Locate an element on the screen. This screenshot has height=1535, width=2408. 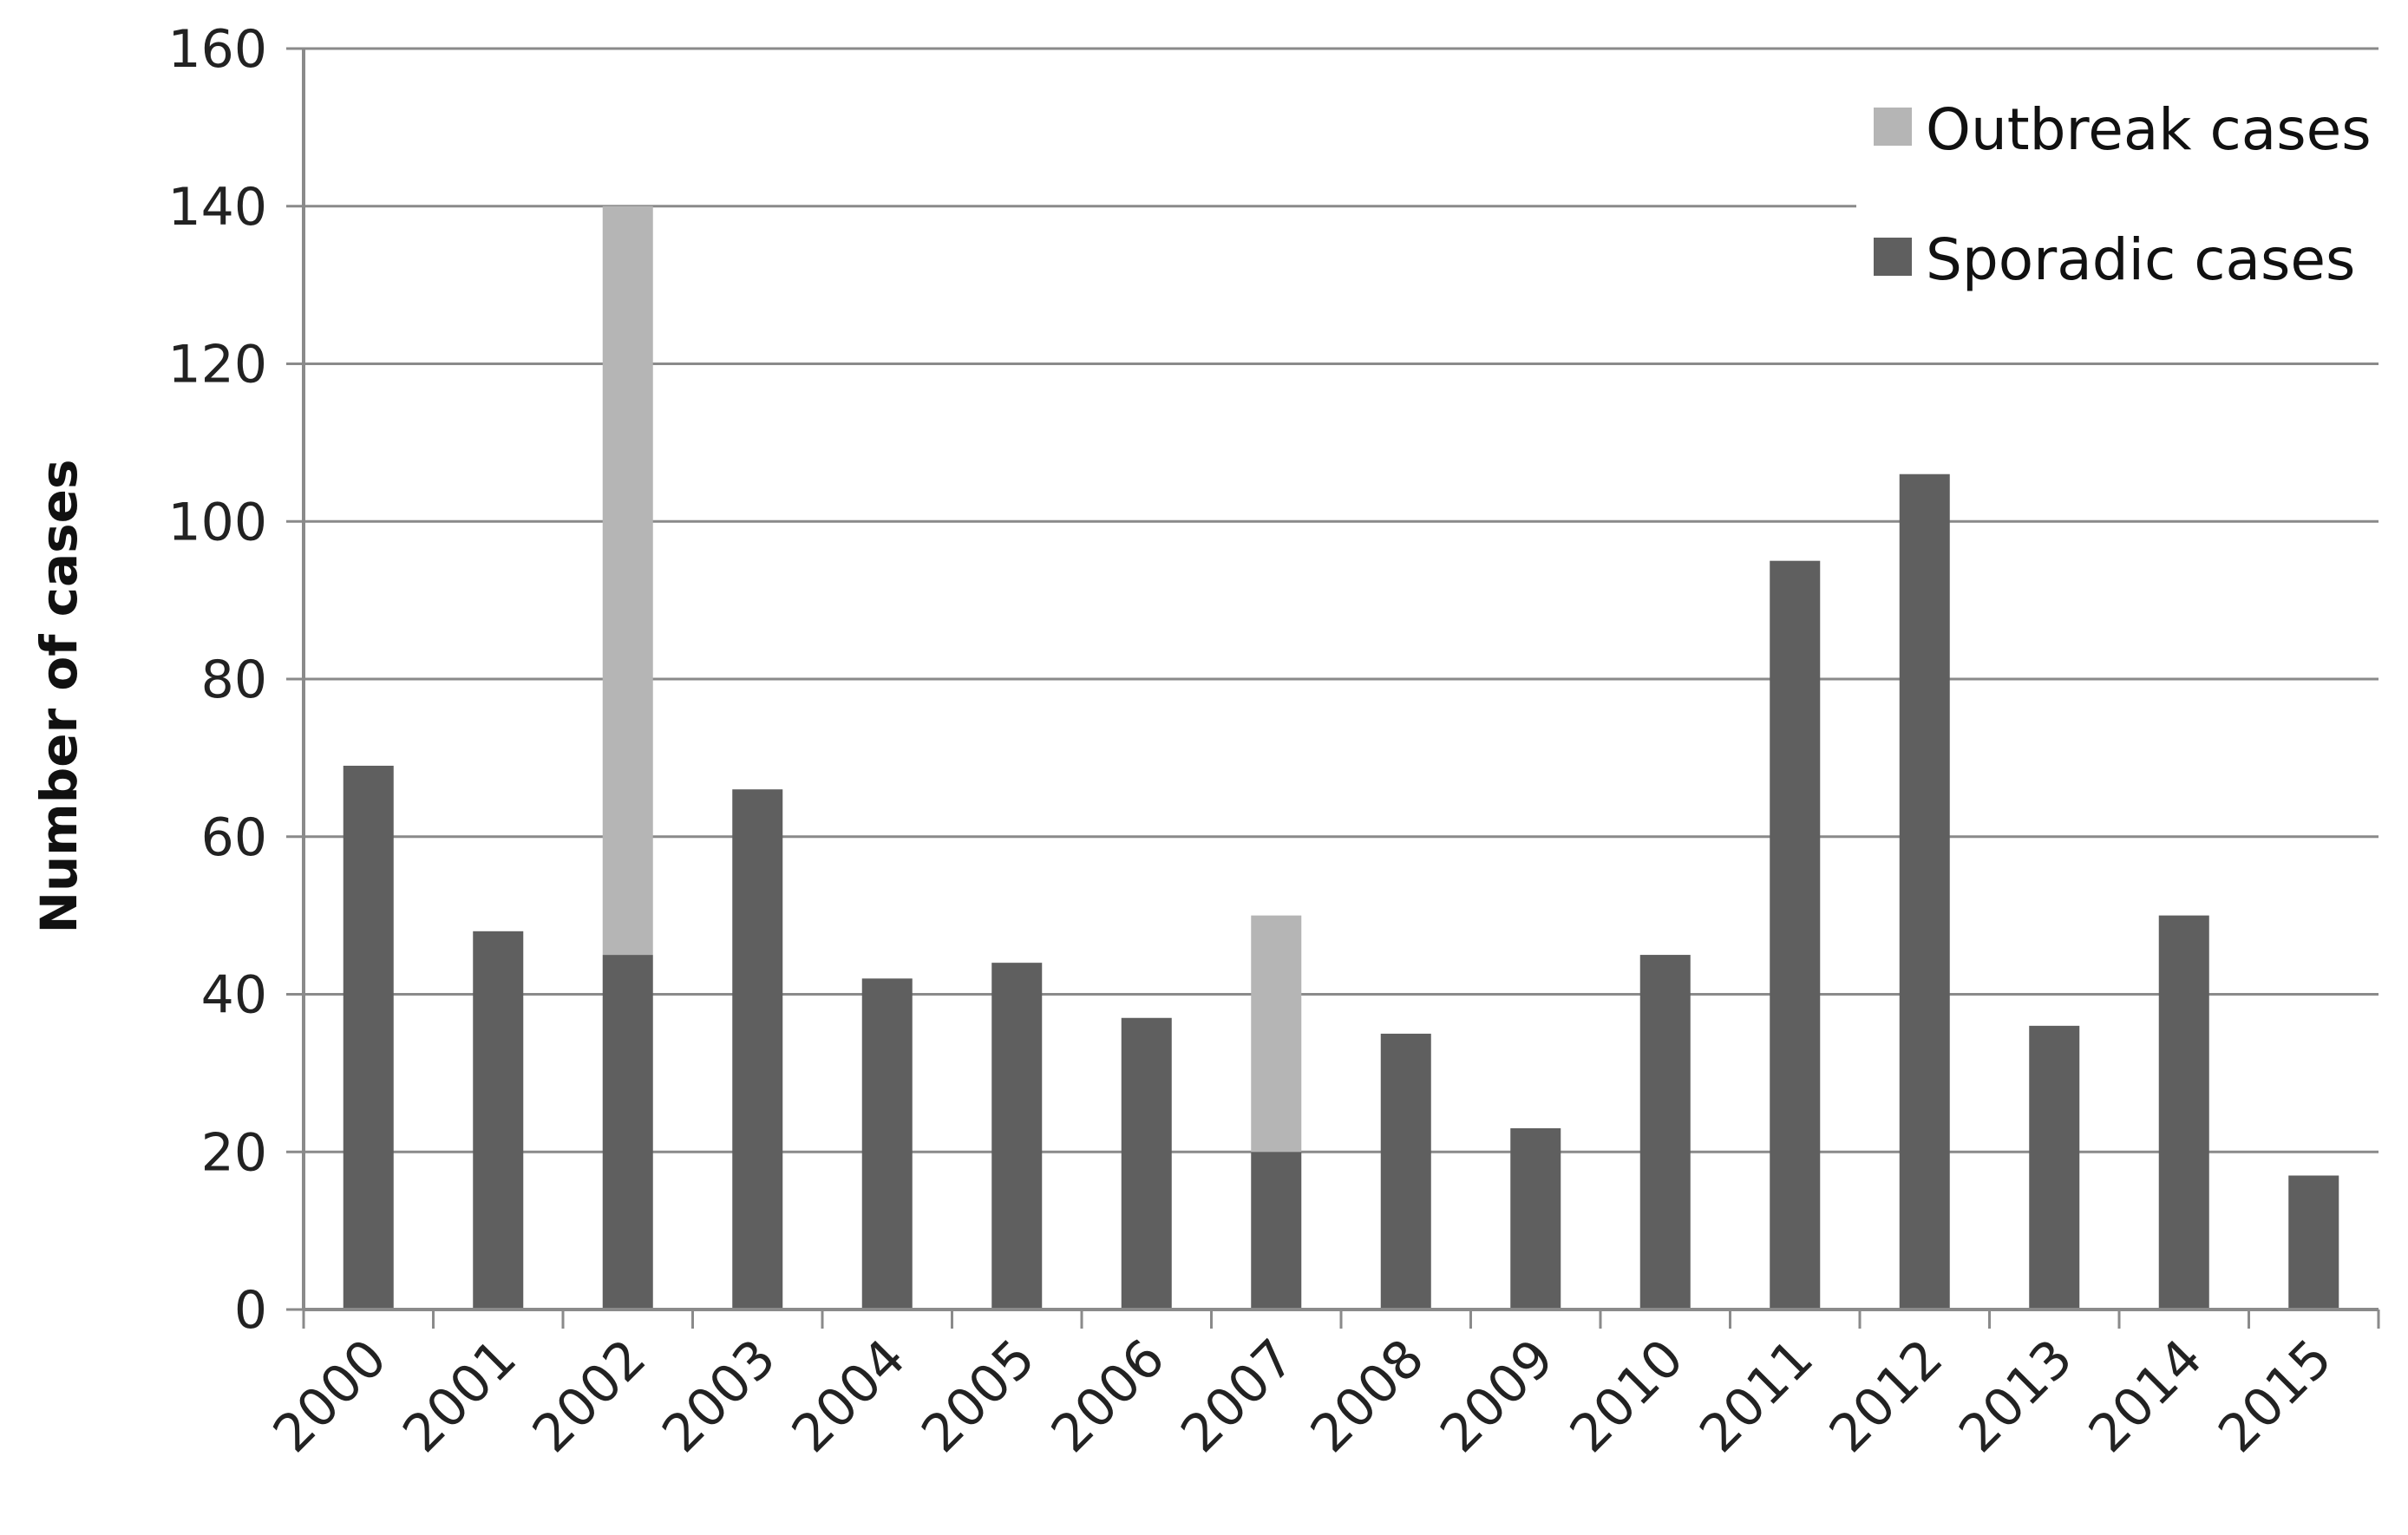
x-tick-label: 2009 is located at coordinates (1497, 1396).